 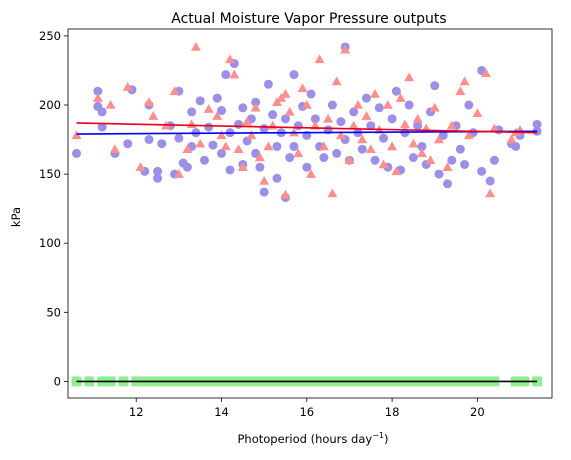 What do you see at coordinates (307, 128) in the screenshot?
I see `fit-line` at bounding box center [307, 128].